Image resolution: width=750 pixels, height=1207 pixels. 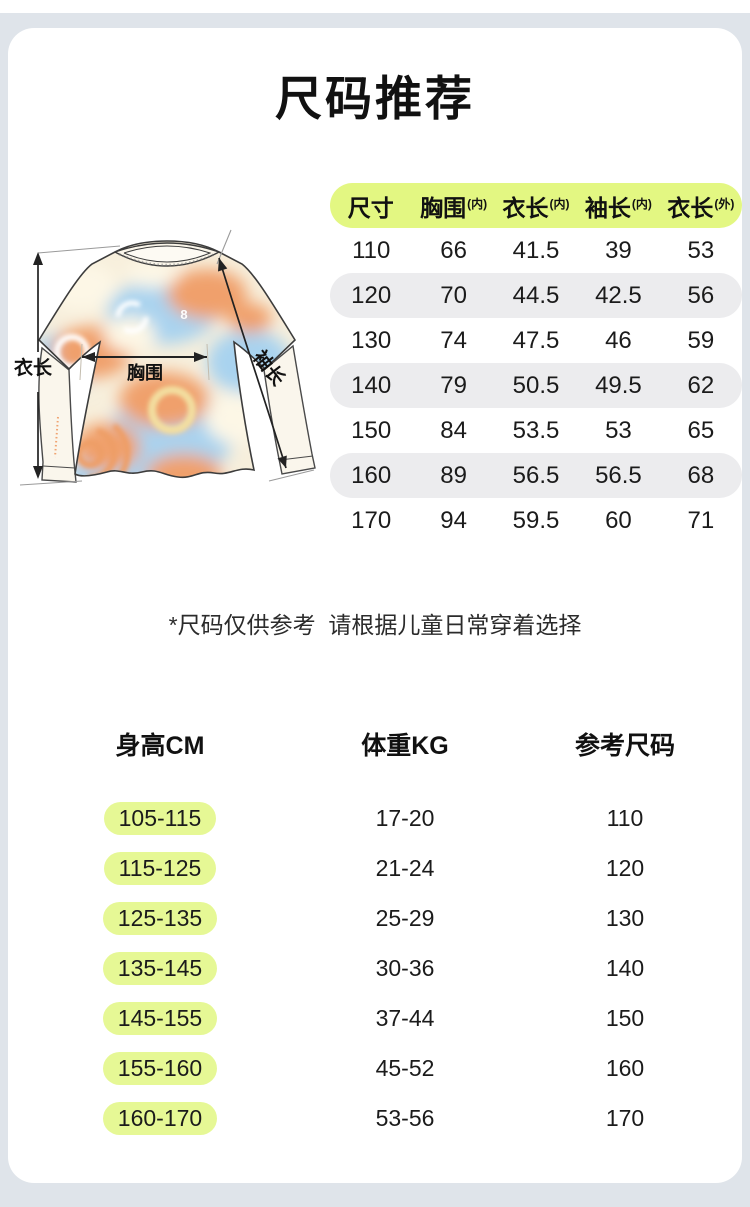 I want to click on arrowheads, so click(x=160, y=365).